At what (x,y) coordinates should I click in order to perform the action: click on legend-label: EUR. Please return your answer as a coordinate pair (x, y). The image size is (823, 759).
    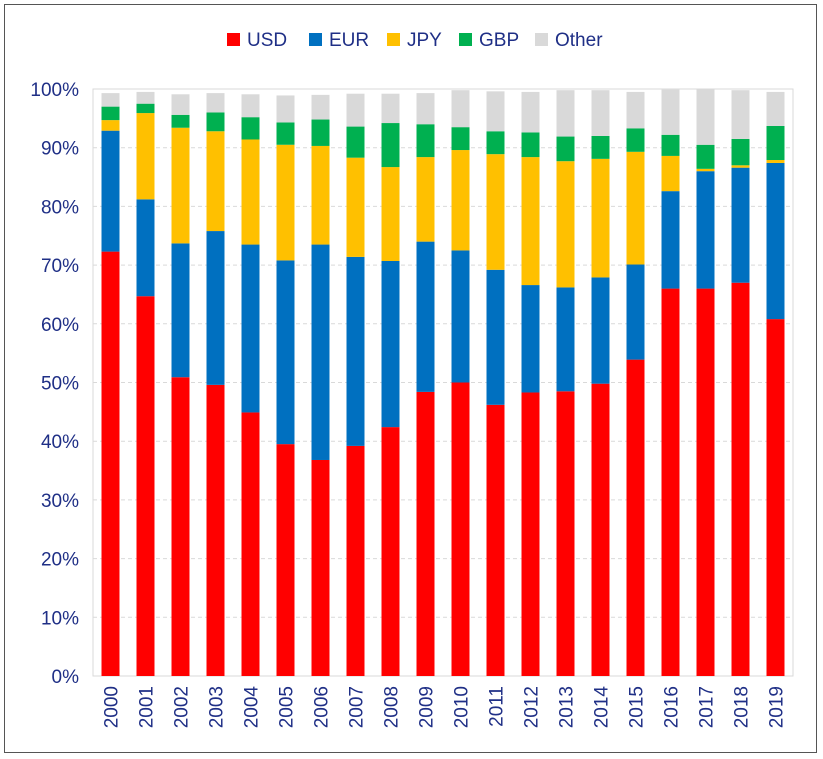
    Looking at the image, I should click on (349, 40).